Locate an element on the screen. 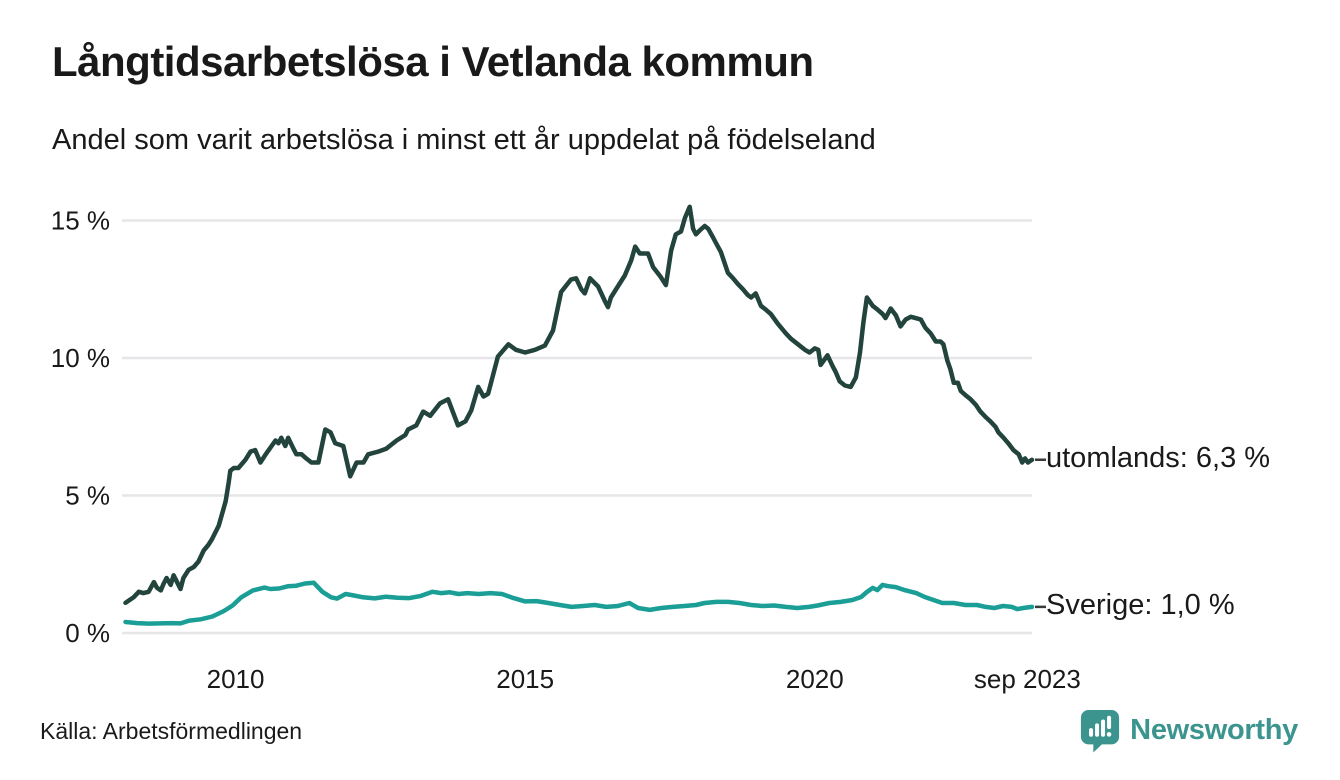 This screenshot has height=780, width=1340. series-end-label-sverige: Sverige: 1,0 % is located at coordinates (1140, 604).